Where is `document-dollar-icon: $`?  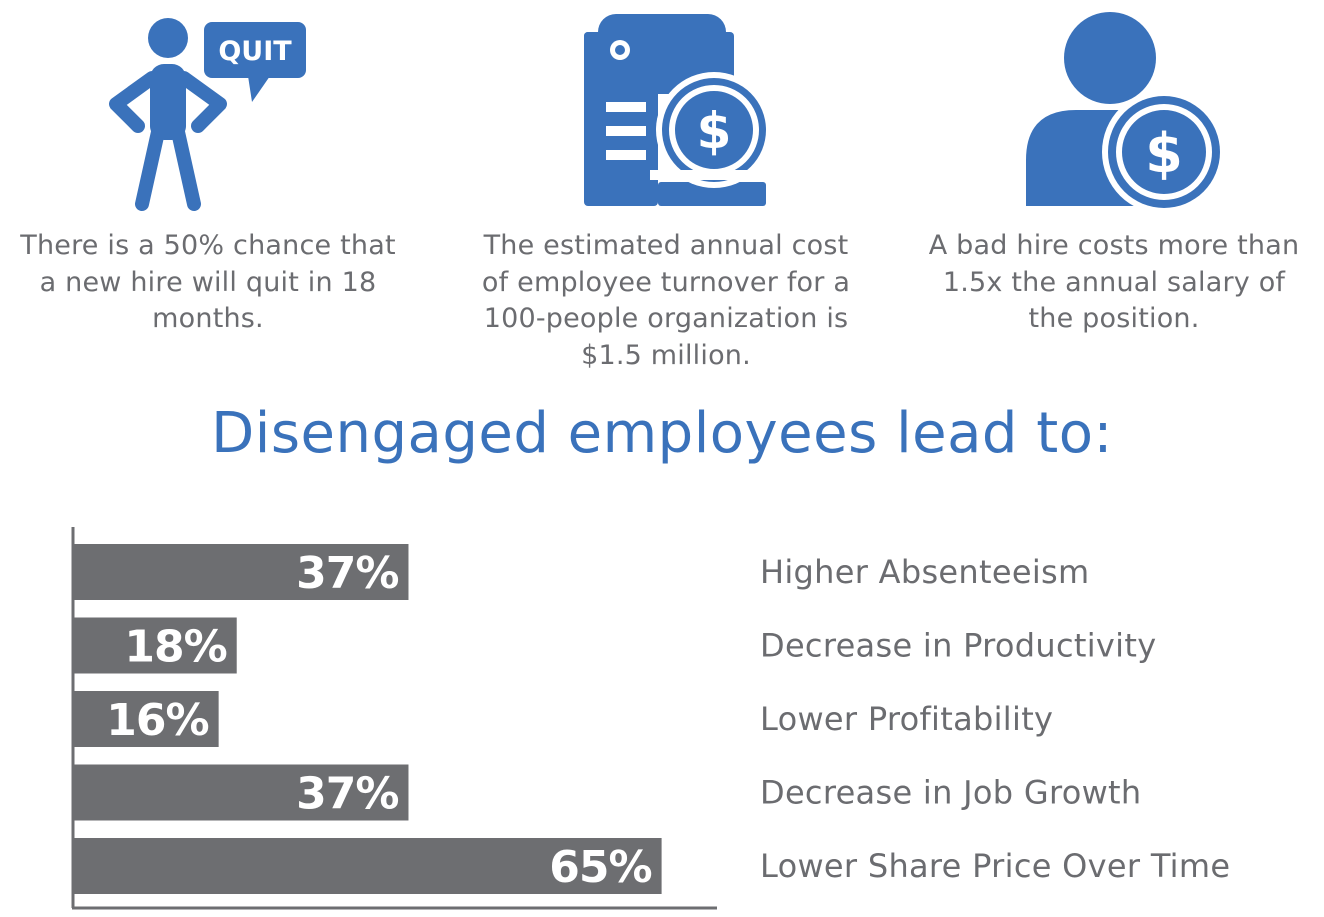 document-dollar-icon: $ is located at coordinates (679, 110).